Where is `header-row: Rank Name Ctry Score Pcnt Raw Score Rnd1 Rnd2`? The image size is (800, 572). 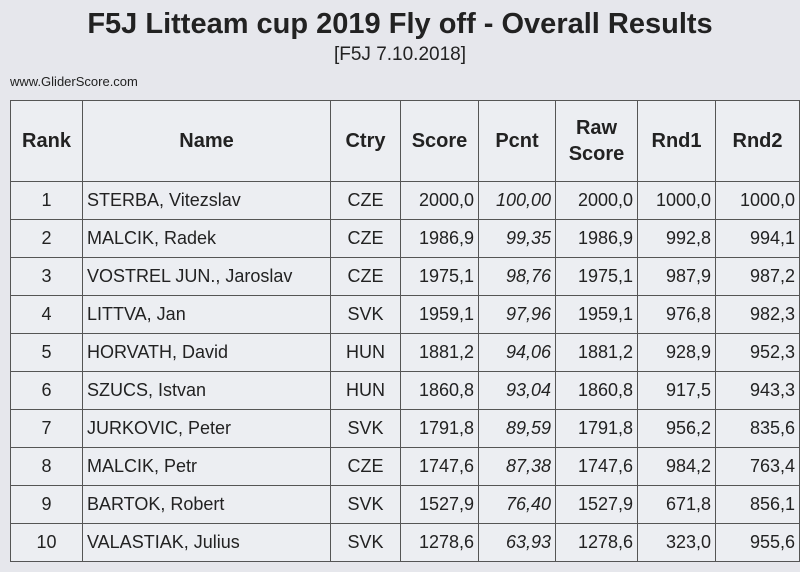
header-row: Rank Name Ctry Score Pcnt Raw Score Rnd1 Rnd2 is located at coordinates (405, 141).